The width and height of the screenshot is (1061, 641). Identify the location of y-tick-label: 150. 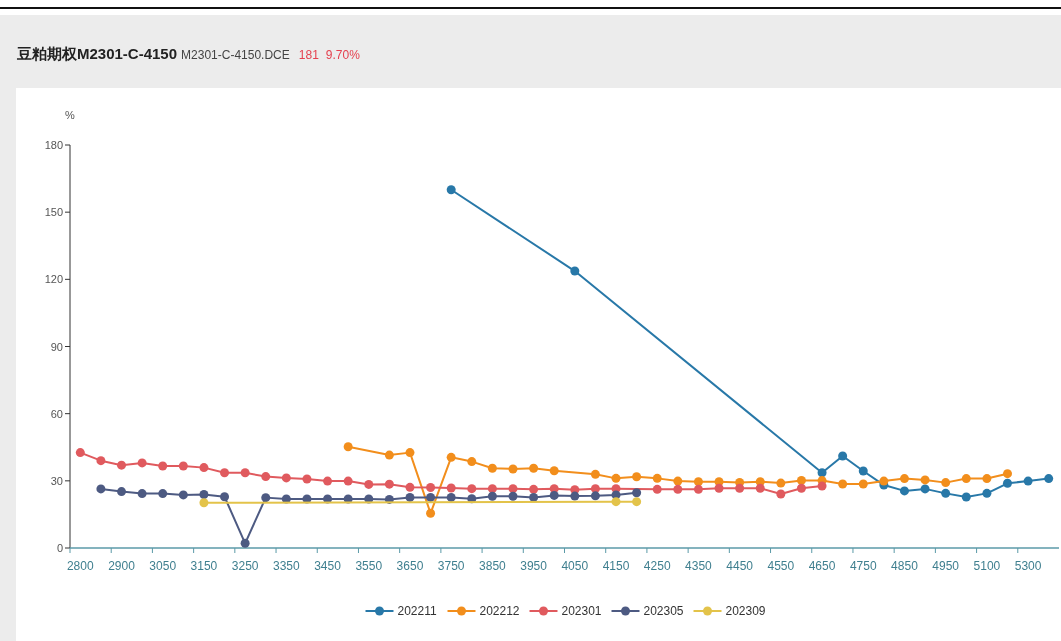
(53, 212).